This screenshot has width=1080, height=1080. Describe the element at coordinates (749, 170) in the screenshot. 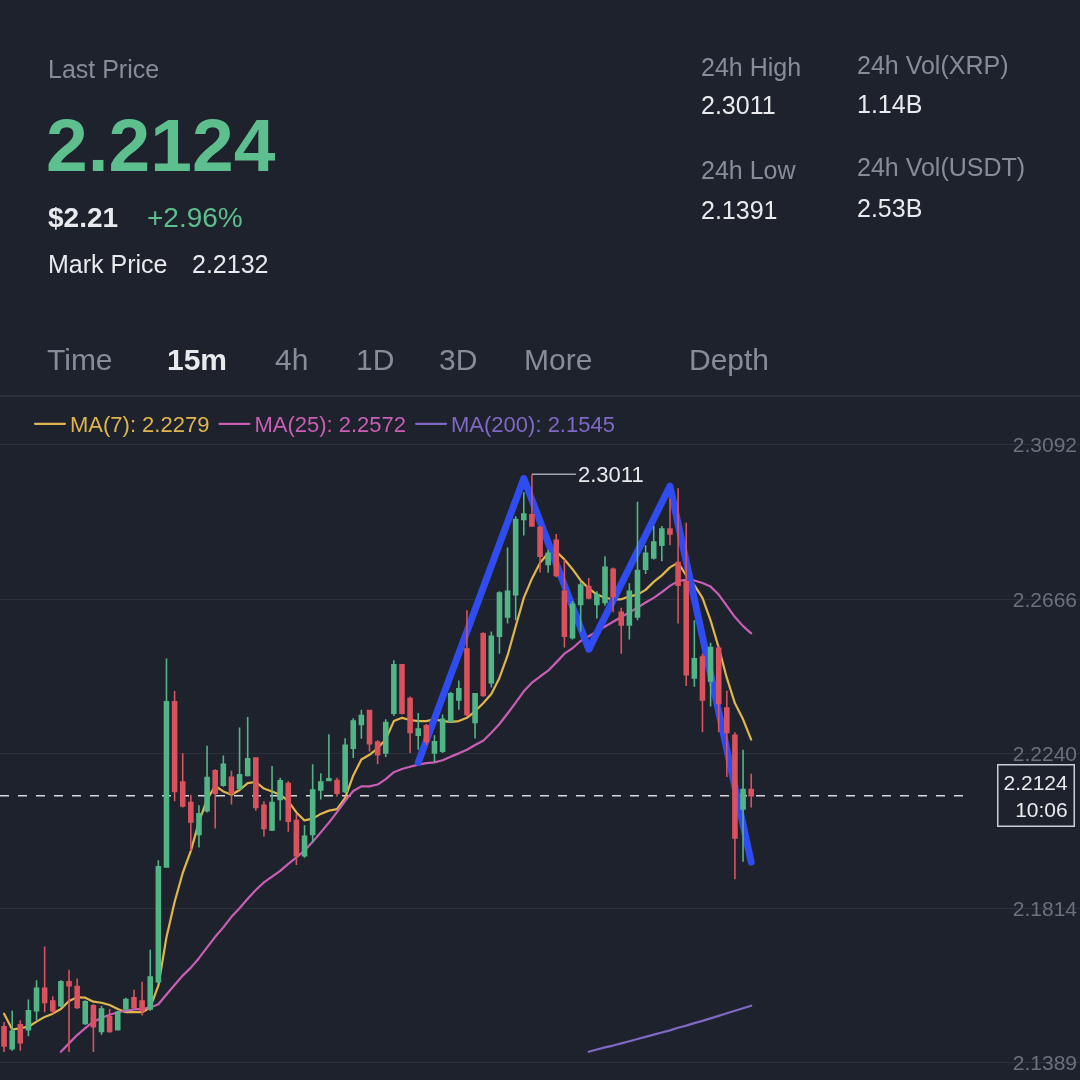

I see `text: 24h Low` at that location.